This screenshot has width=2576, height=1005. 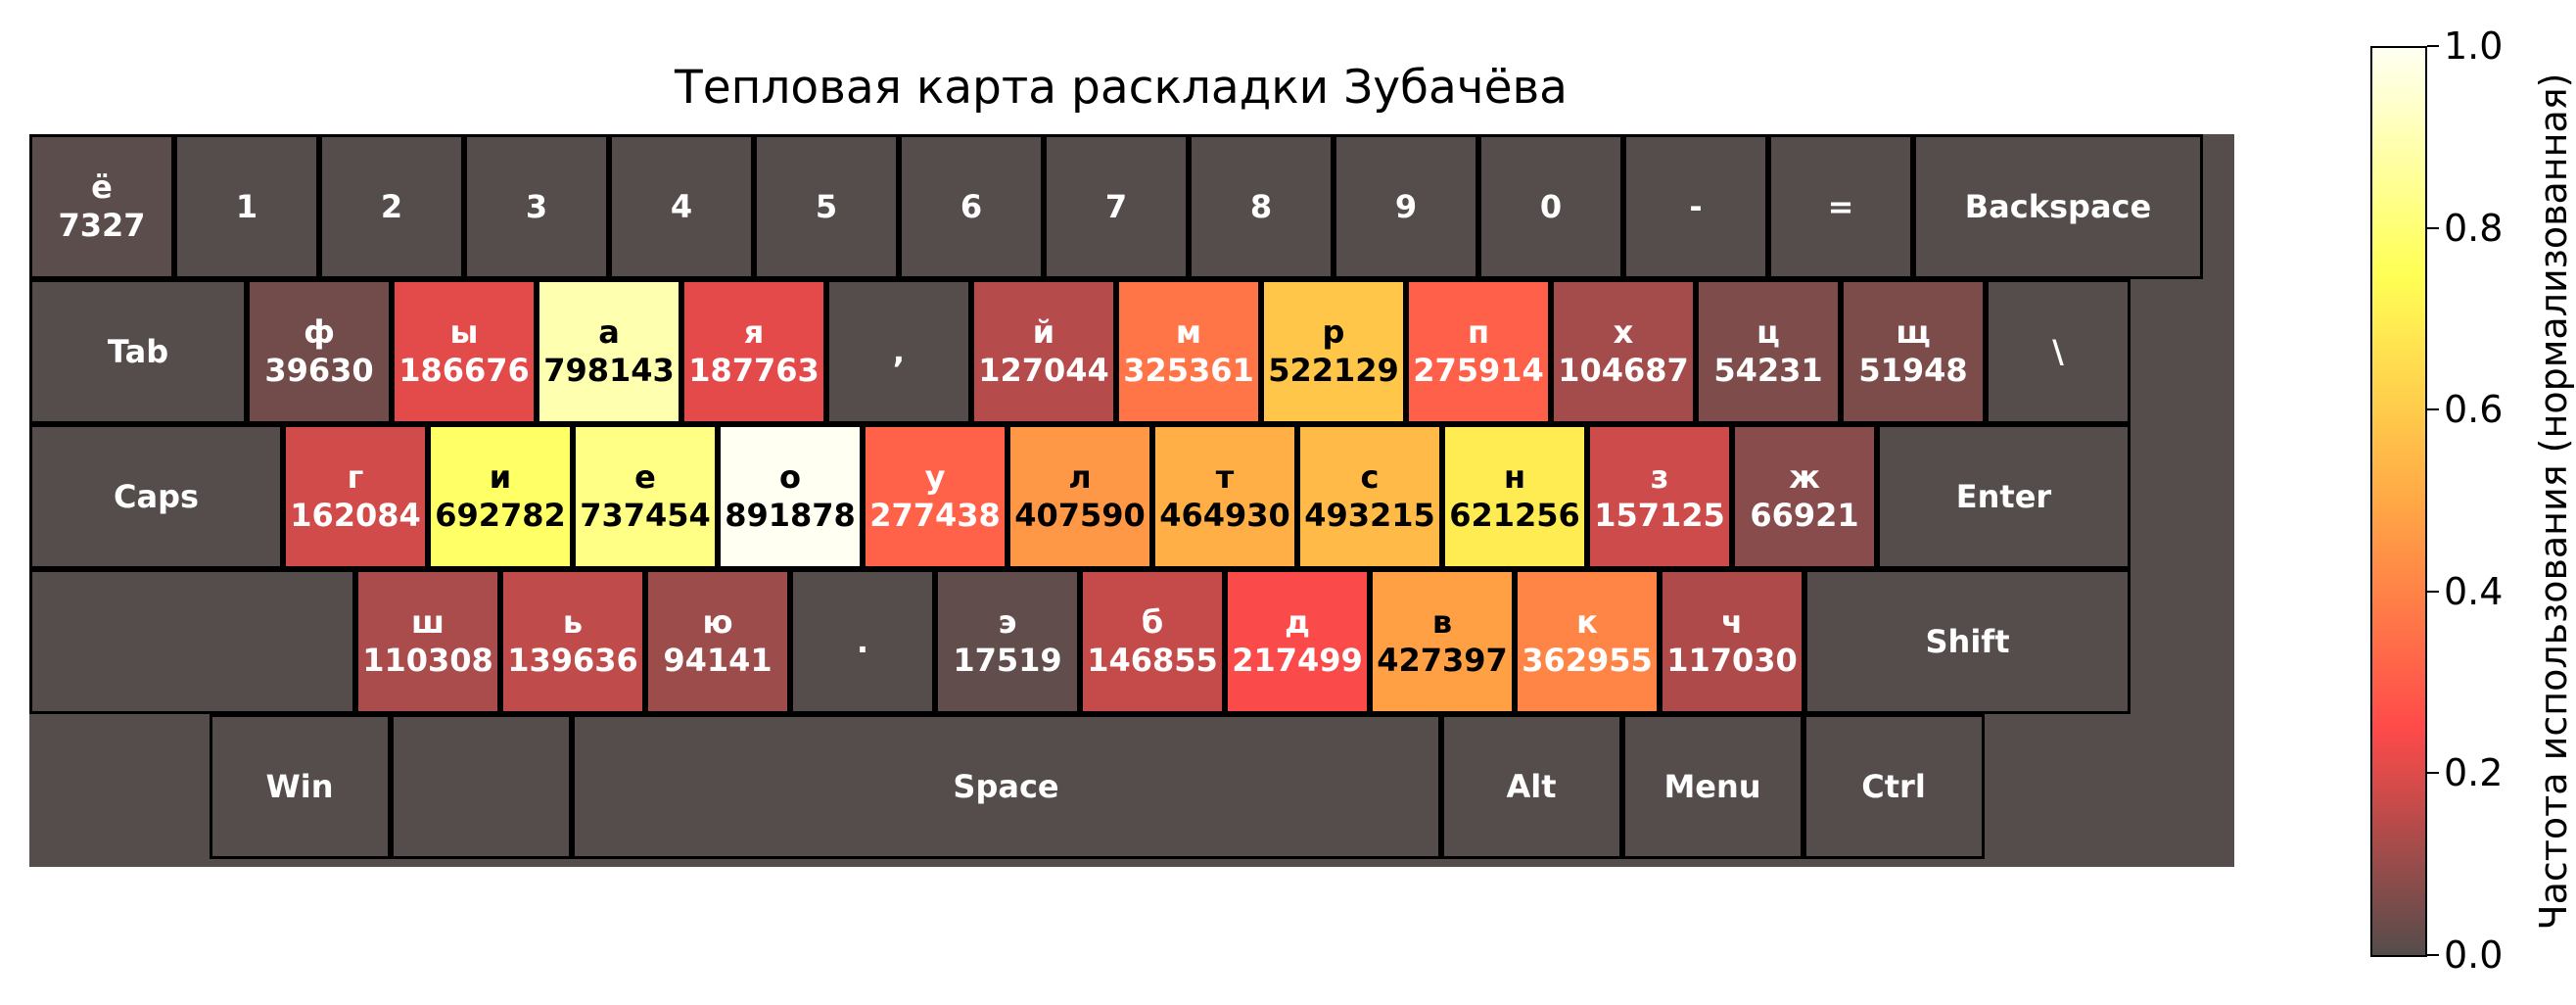 I want to click on key-count: 217499, so click(x=1297, y=660).